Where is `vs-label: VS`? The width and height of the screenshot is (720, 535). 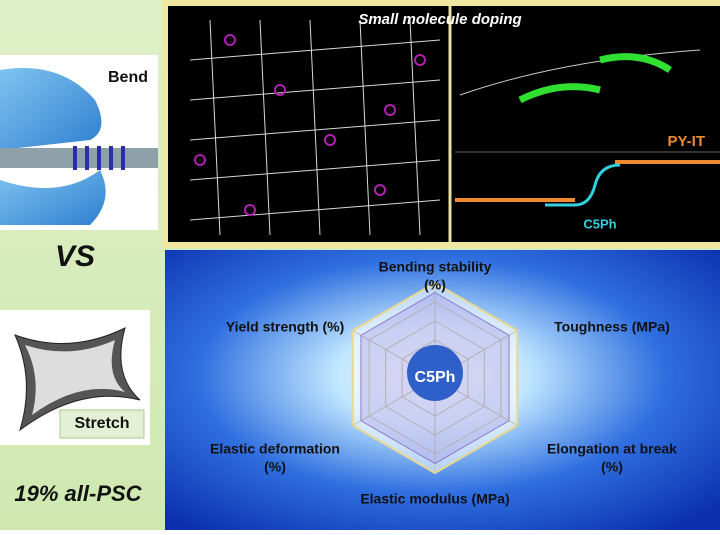
vs-label: VS is located at coordinates (75, 256).